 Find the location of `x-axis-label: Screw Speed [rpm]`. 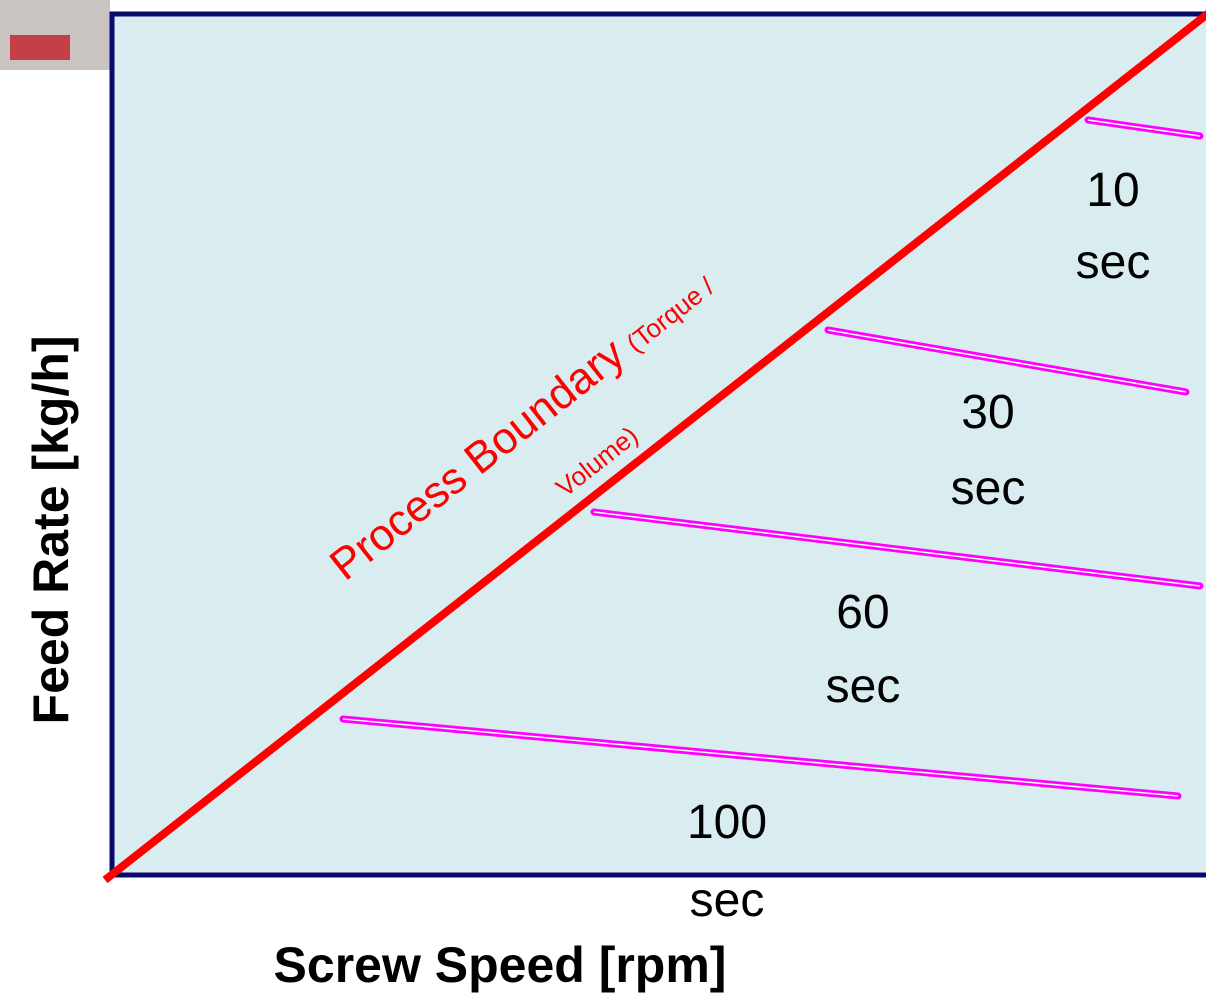

x-axis-label: Screw Speed [rpm] is located at coordinates (500, 965).